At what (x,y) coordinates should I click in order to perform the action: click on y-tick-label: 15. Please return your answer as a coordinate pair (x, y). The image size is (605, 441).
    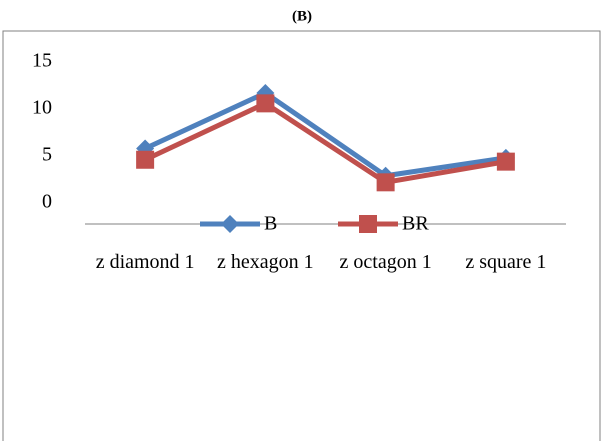
    Looking at the image, I should click on (42, 61).